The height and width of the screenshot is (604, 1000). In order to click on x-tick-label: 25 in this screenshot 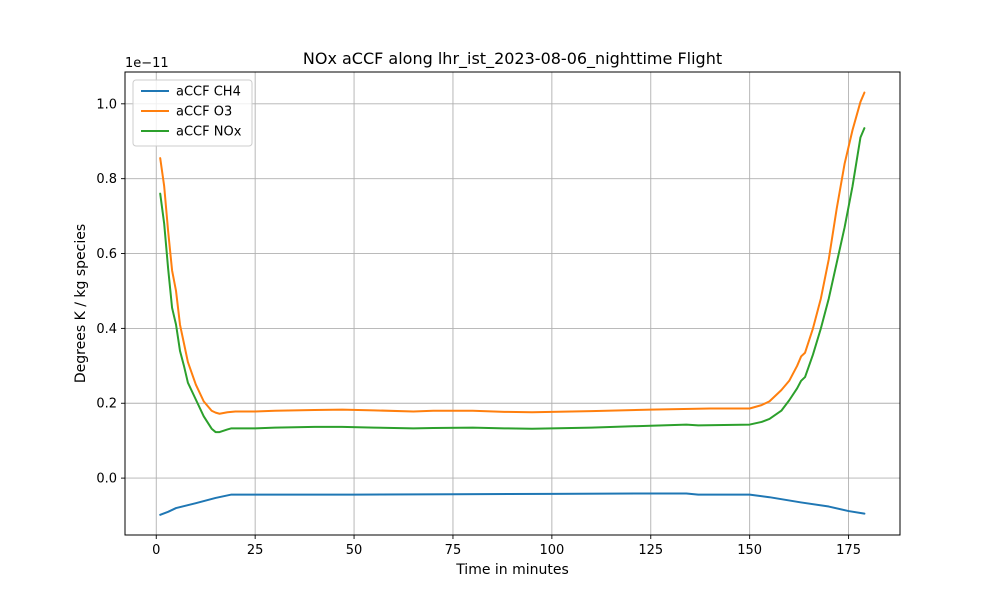, I will do `click(255, 550)`.